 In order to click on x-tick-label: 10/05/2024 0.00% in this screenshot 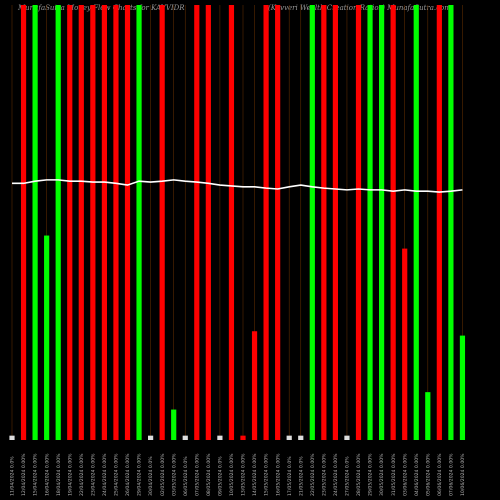, I will do `click(232, 474)`.